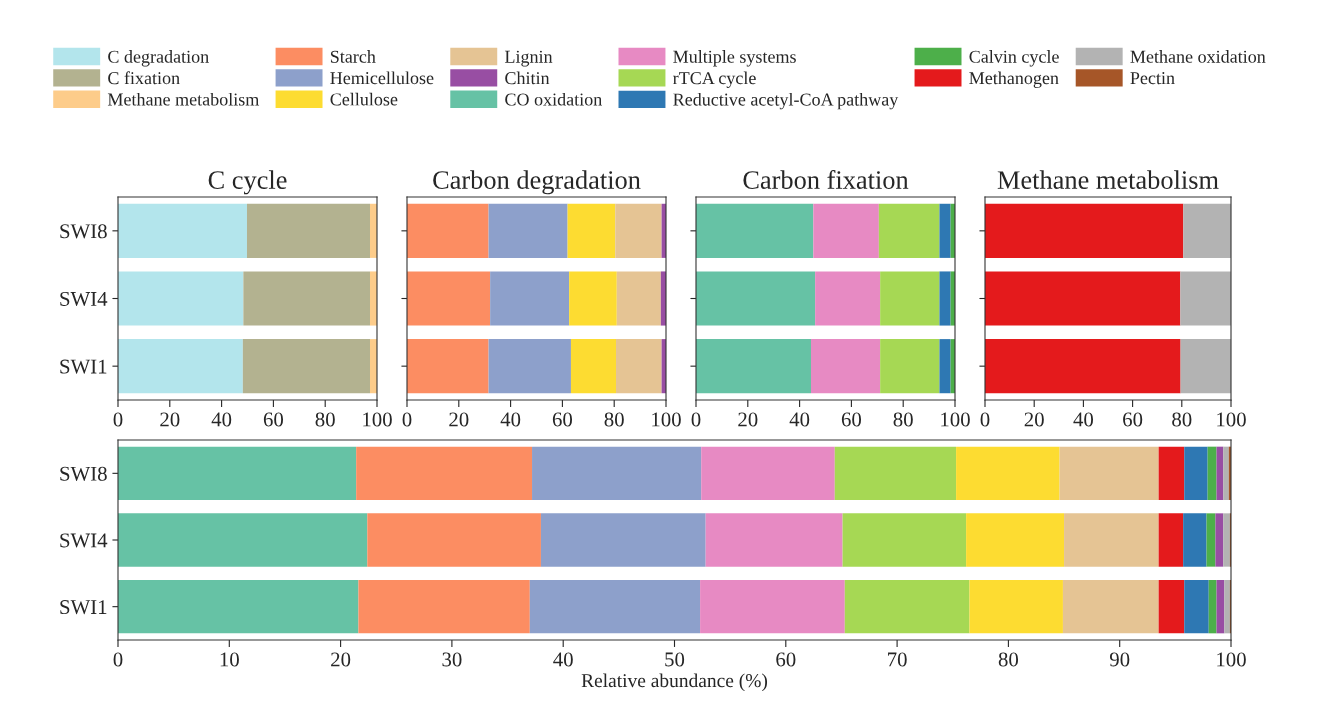  What do you see at coordinates (183, 99) in the screenshot?
I see `legend-label: Methane metabolism` at bounding box center [183, 99].